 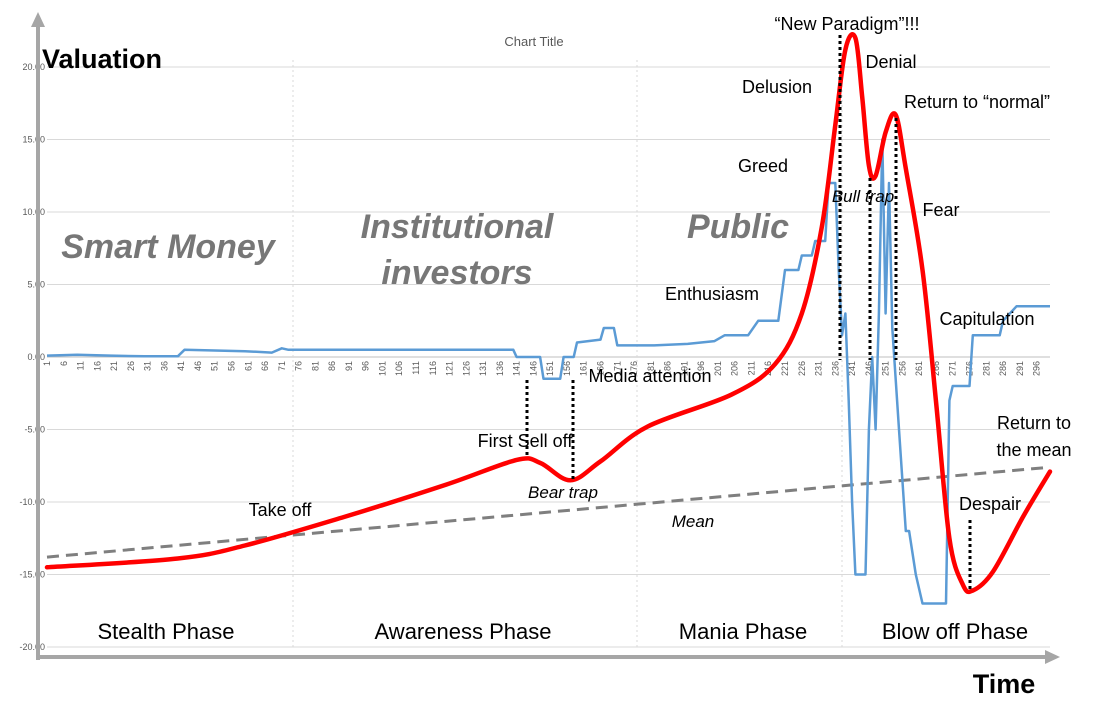 I want to click on x-tick-label: 241, so click(x=852, y=368).